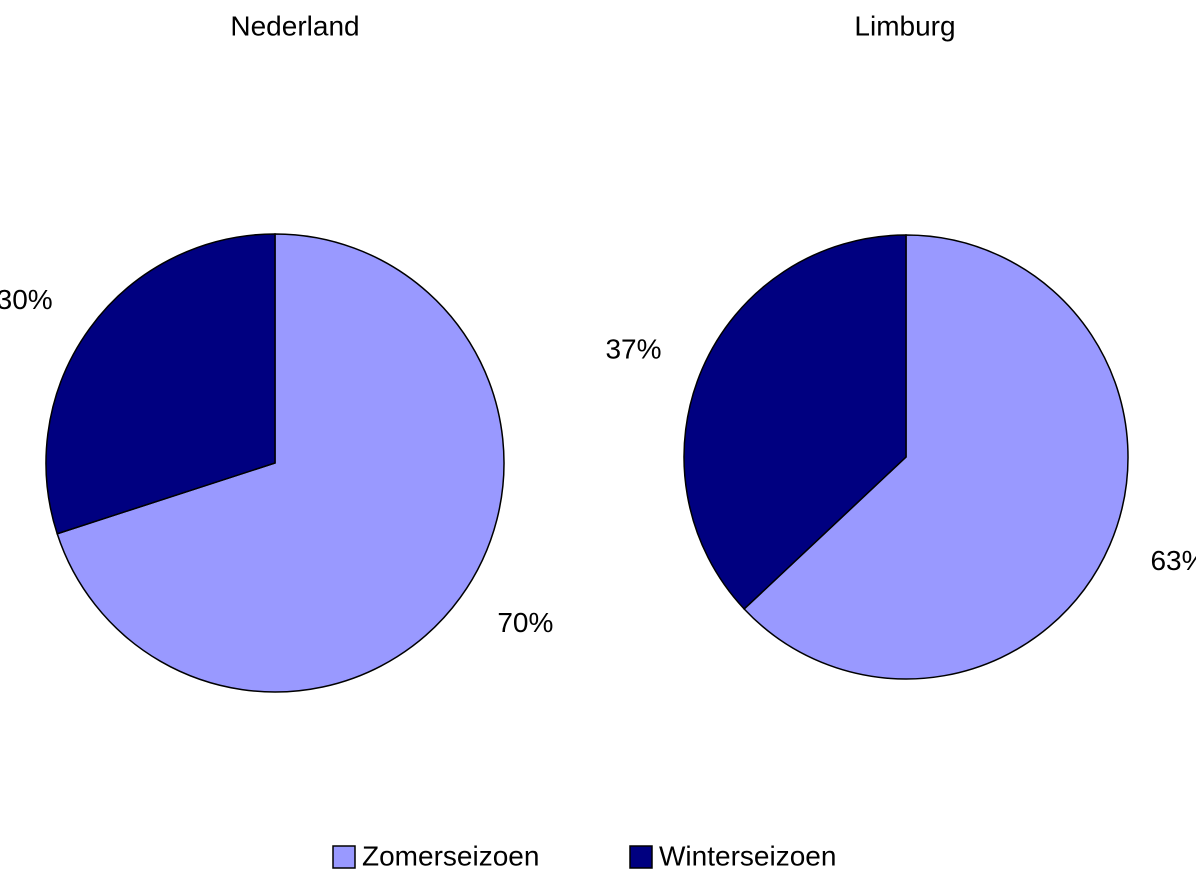 The image size is (1196, 871). Describe the element at coordinates (525, 622) in the screenshot. I see `data-label: 70%` at that location.